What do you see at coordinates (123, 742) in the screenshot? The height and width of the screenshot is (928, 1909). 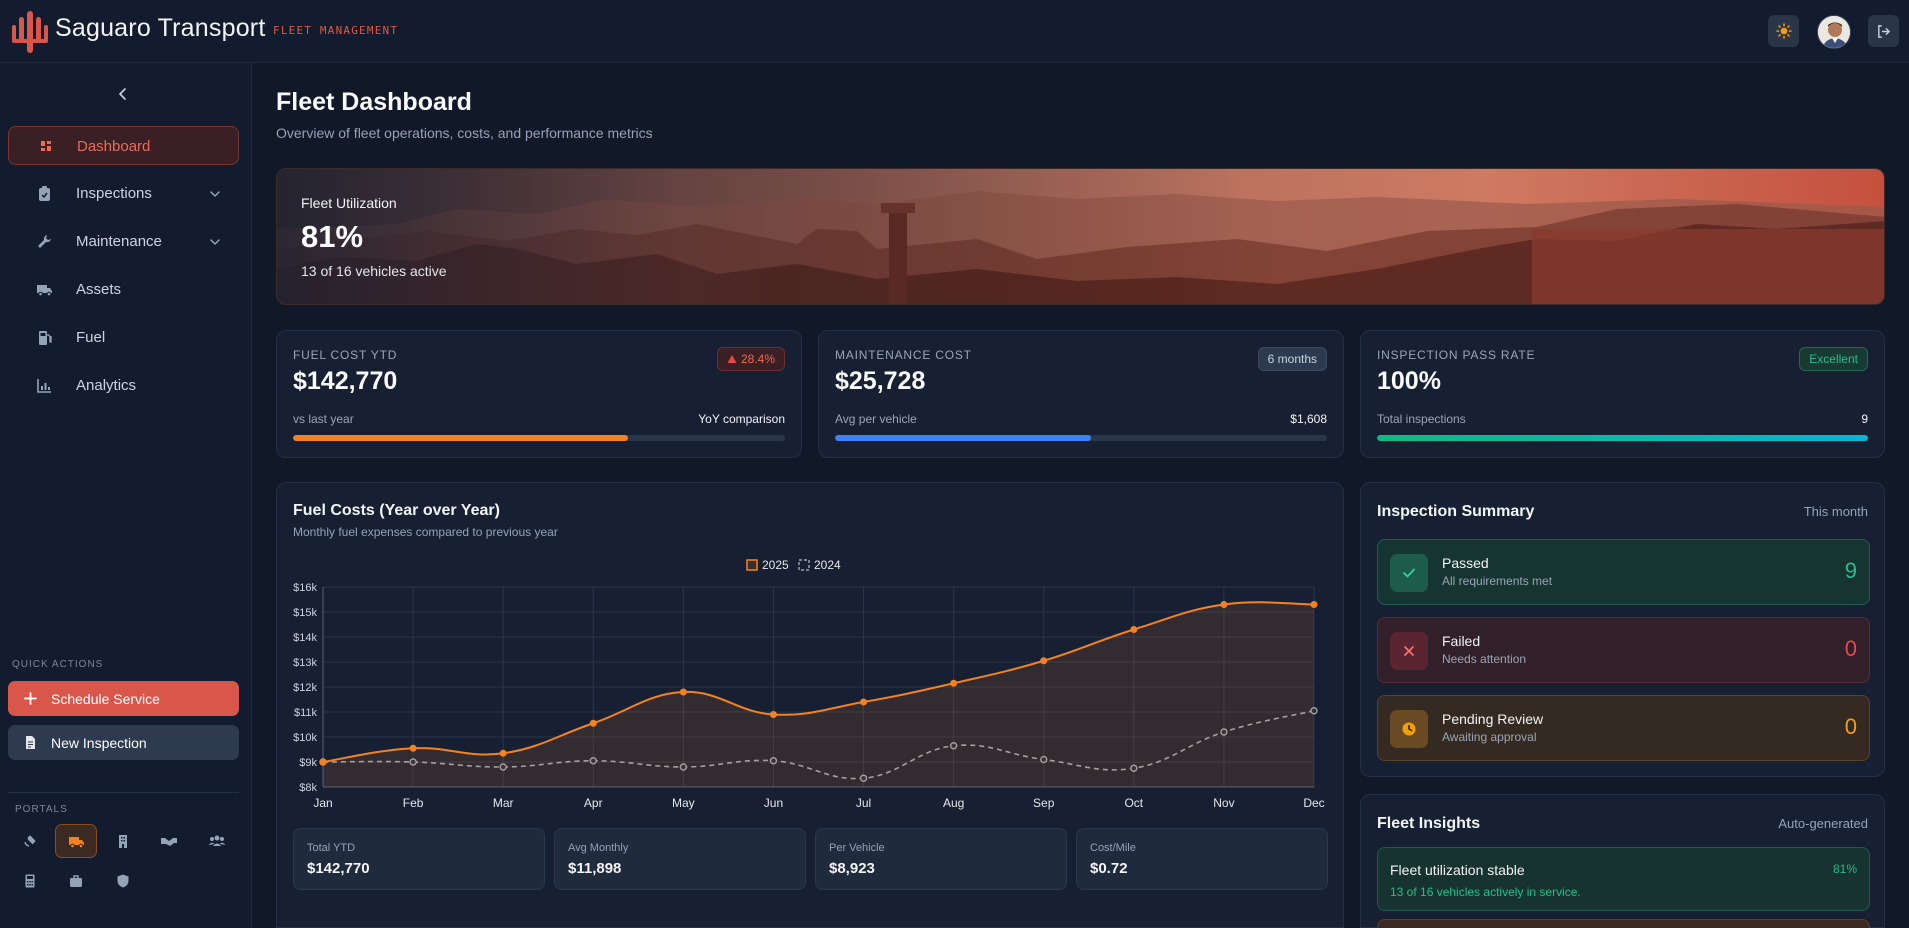 I see `new-inspection-button: New Inspection` at bounding box center [123, 742].